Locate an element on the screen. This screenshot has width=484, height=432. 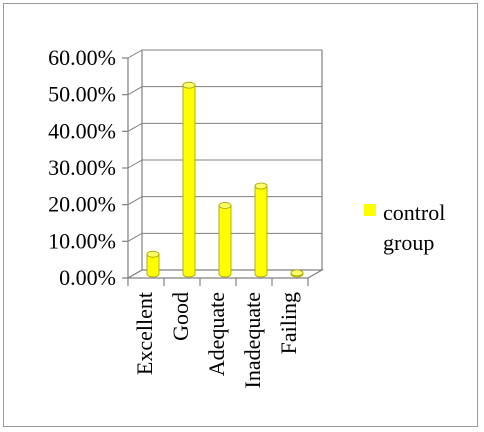
category-labels: Excellent Good Adequate Inadequate Failing is located at coordinates (216, 340).